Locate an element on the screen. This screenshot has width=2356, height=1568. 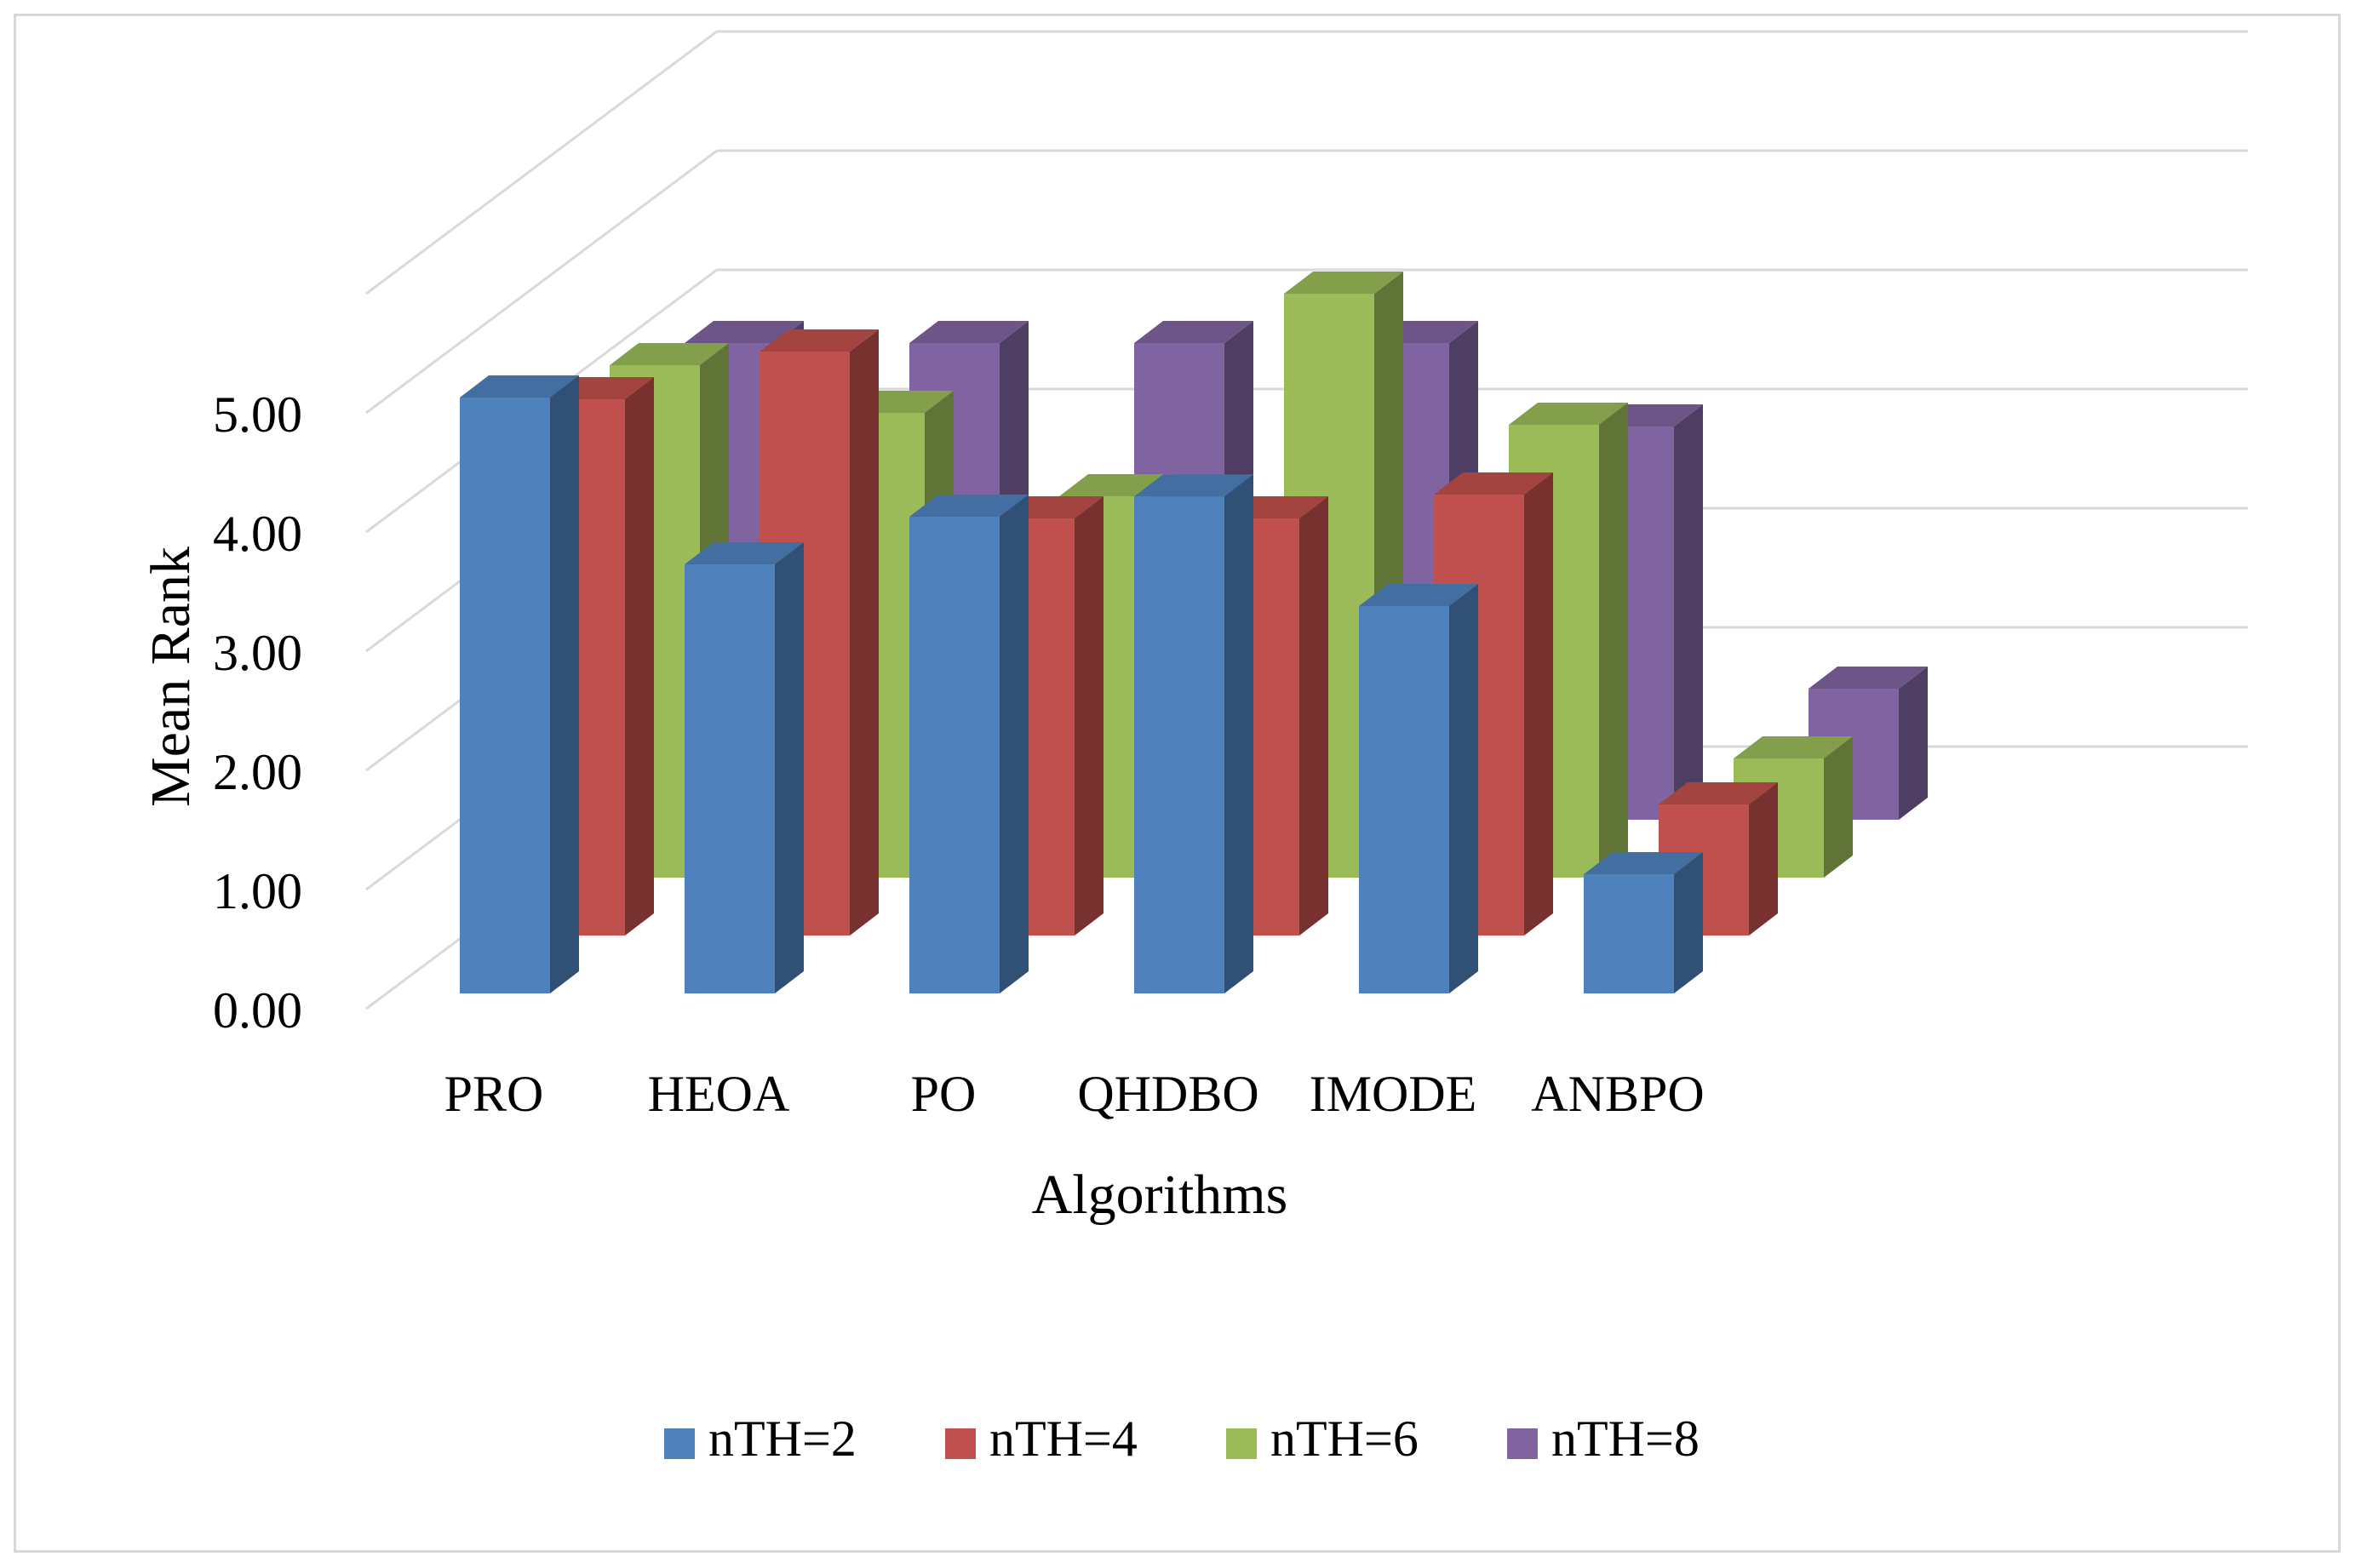
legend-label: nTH=4 is located at coordinates (1063, 1439).